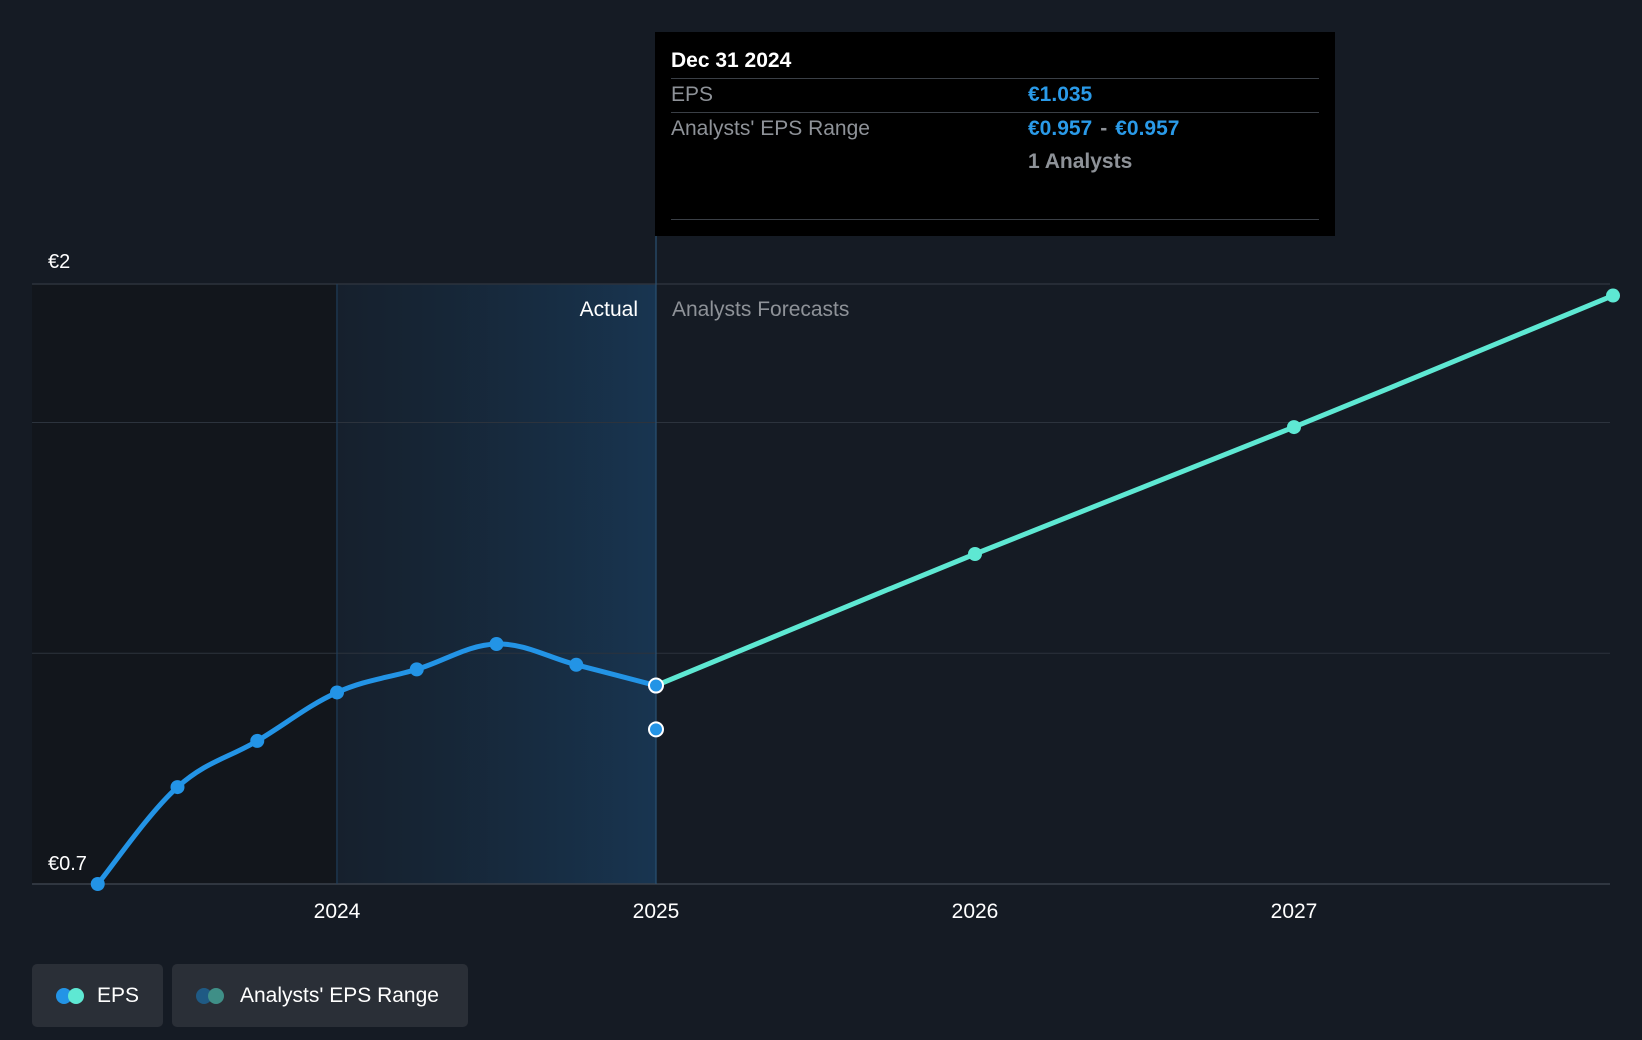 This screenshot has width=1642, height=1040. What do you see at coordinates (70, 995) in the screenshot?
I see `legend-eps-swatch` at bounding box center [70, 995].